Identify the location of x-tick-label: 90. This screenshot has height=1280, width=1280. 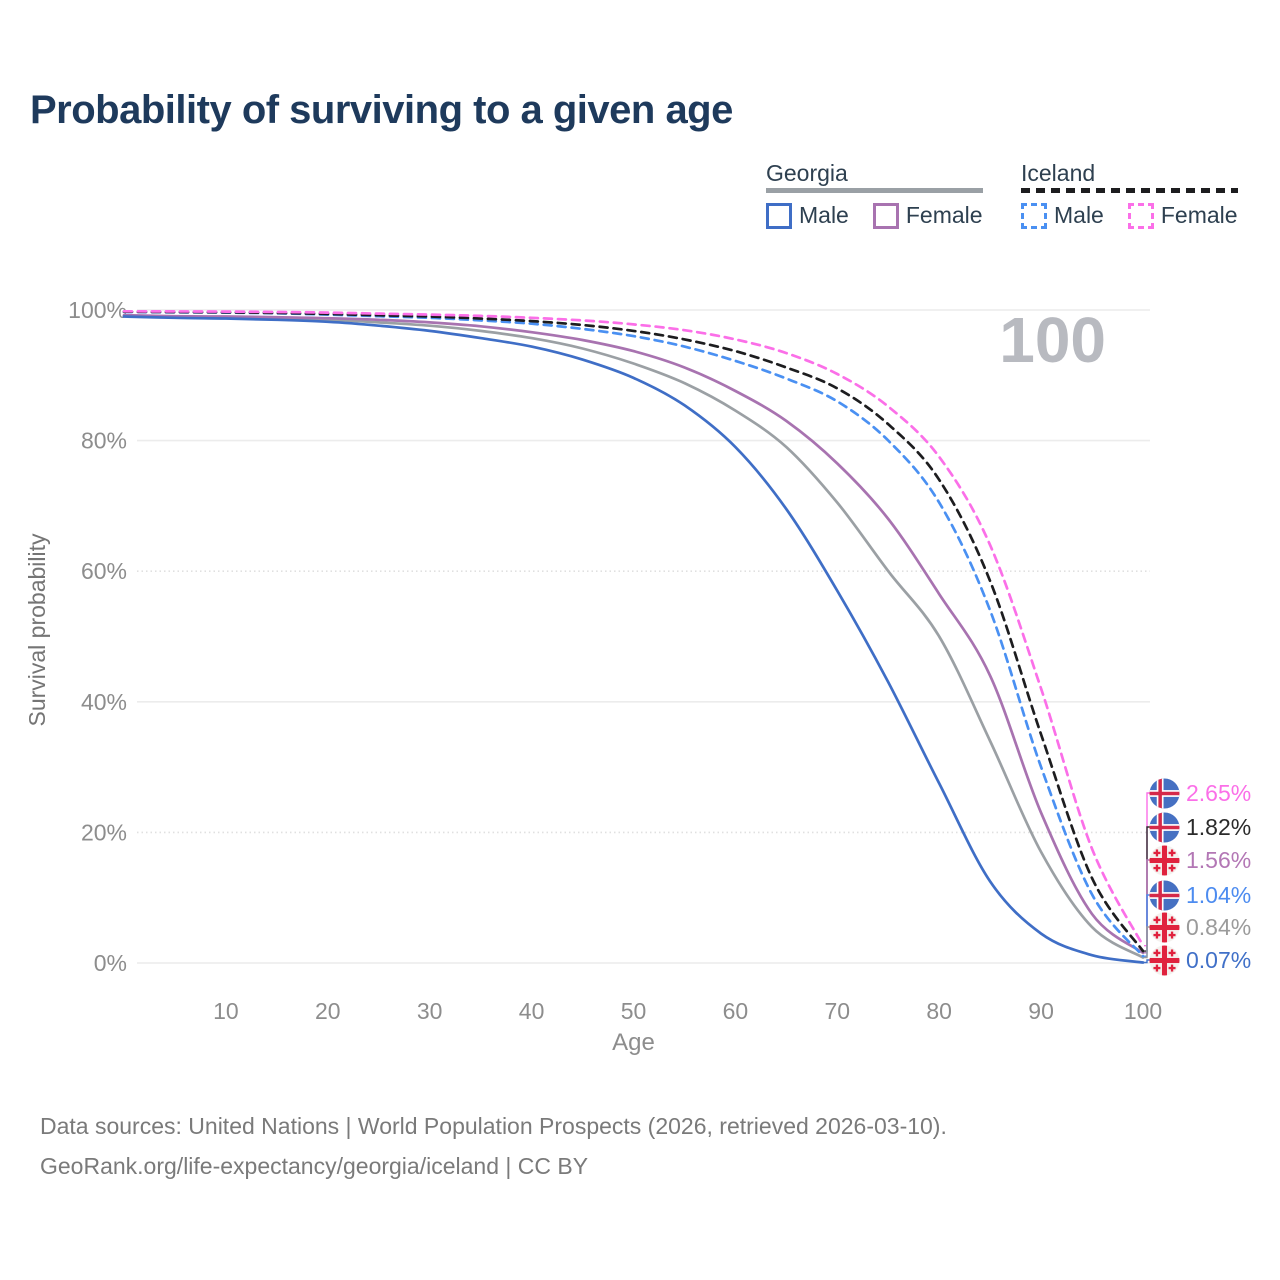
(1041, 1011).